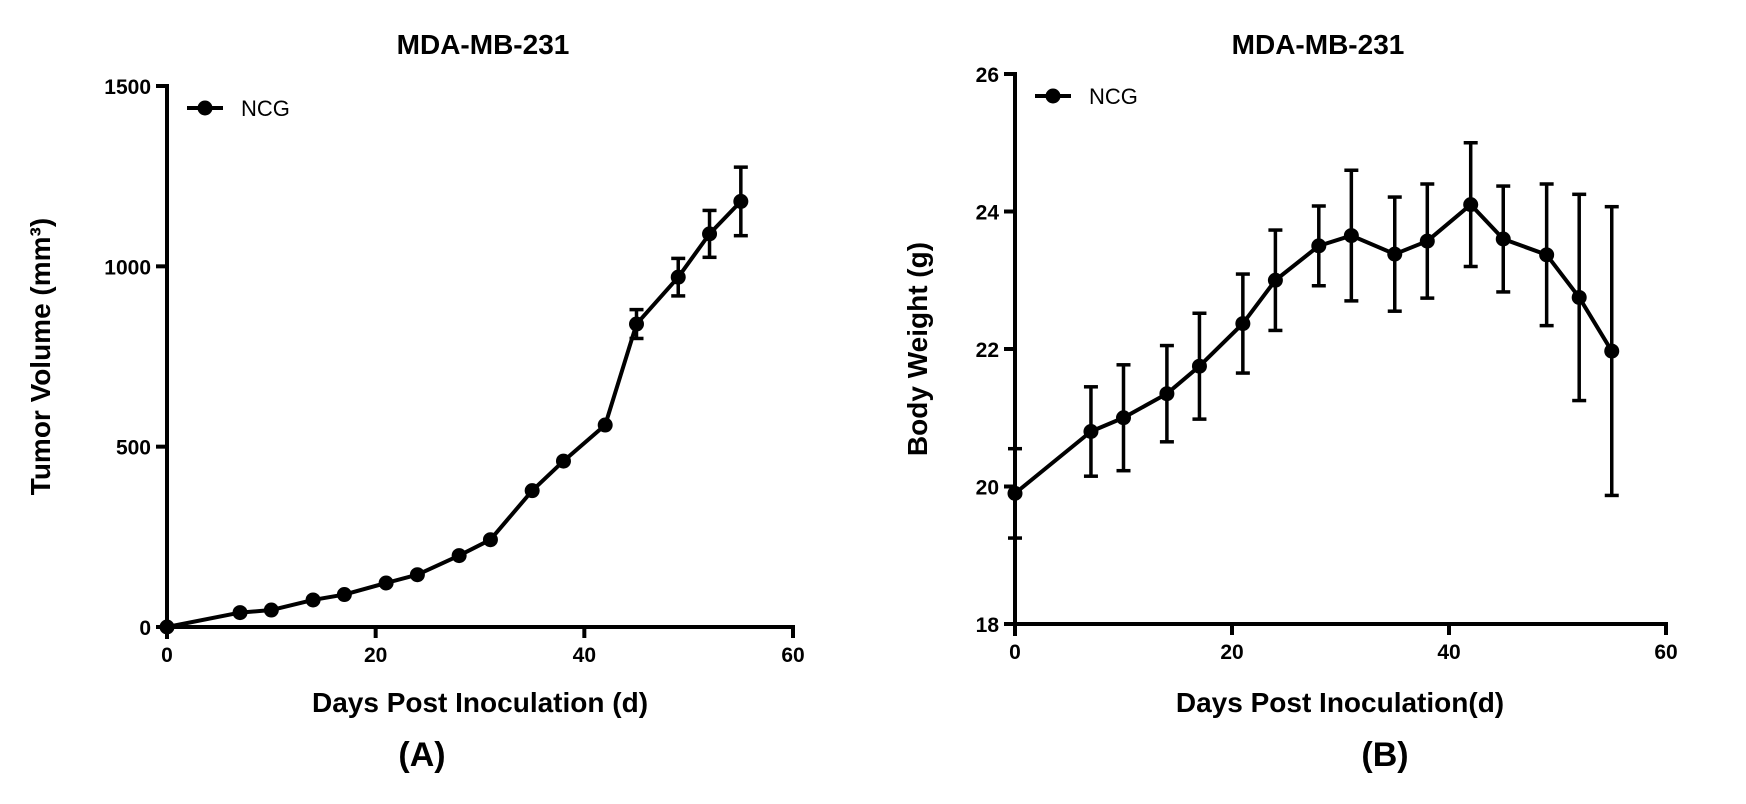 Image resolution: width=1746 pixels, height=804 pixels. I want to click on panel-label: (B), so click(1384, 755).